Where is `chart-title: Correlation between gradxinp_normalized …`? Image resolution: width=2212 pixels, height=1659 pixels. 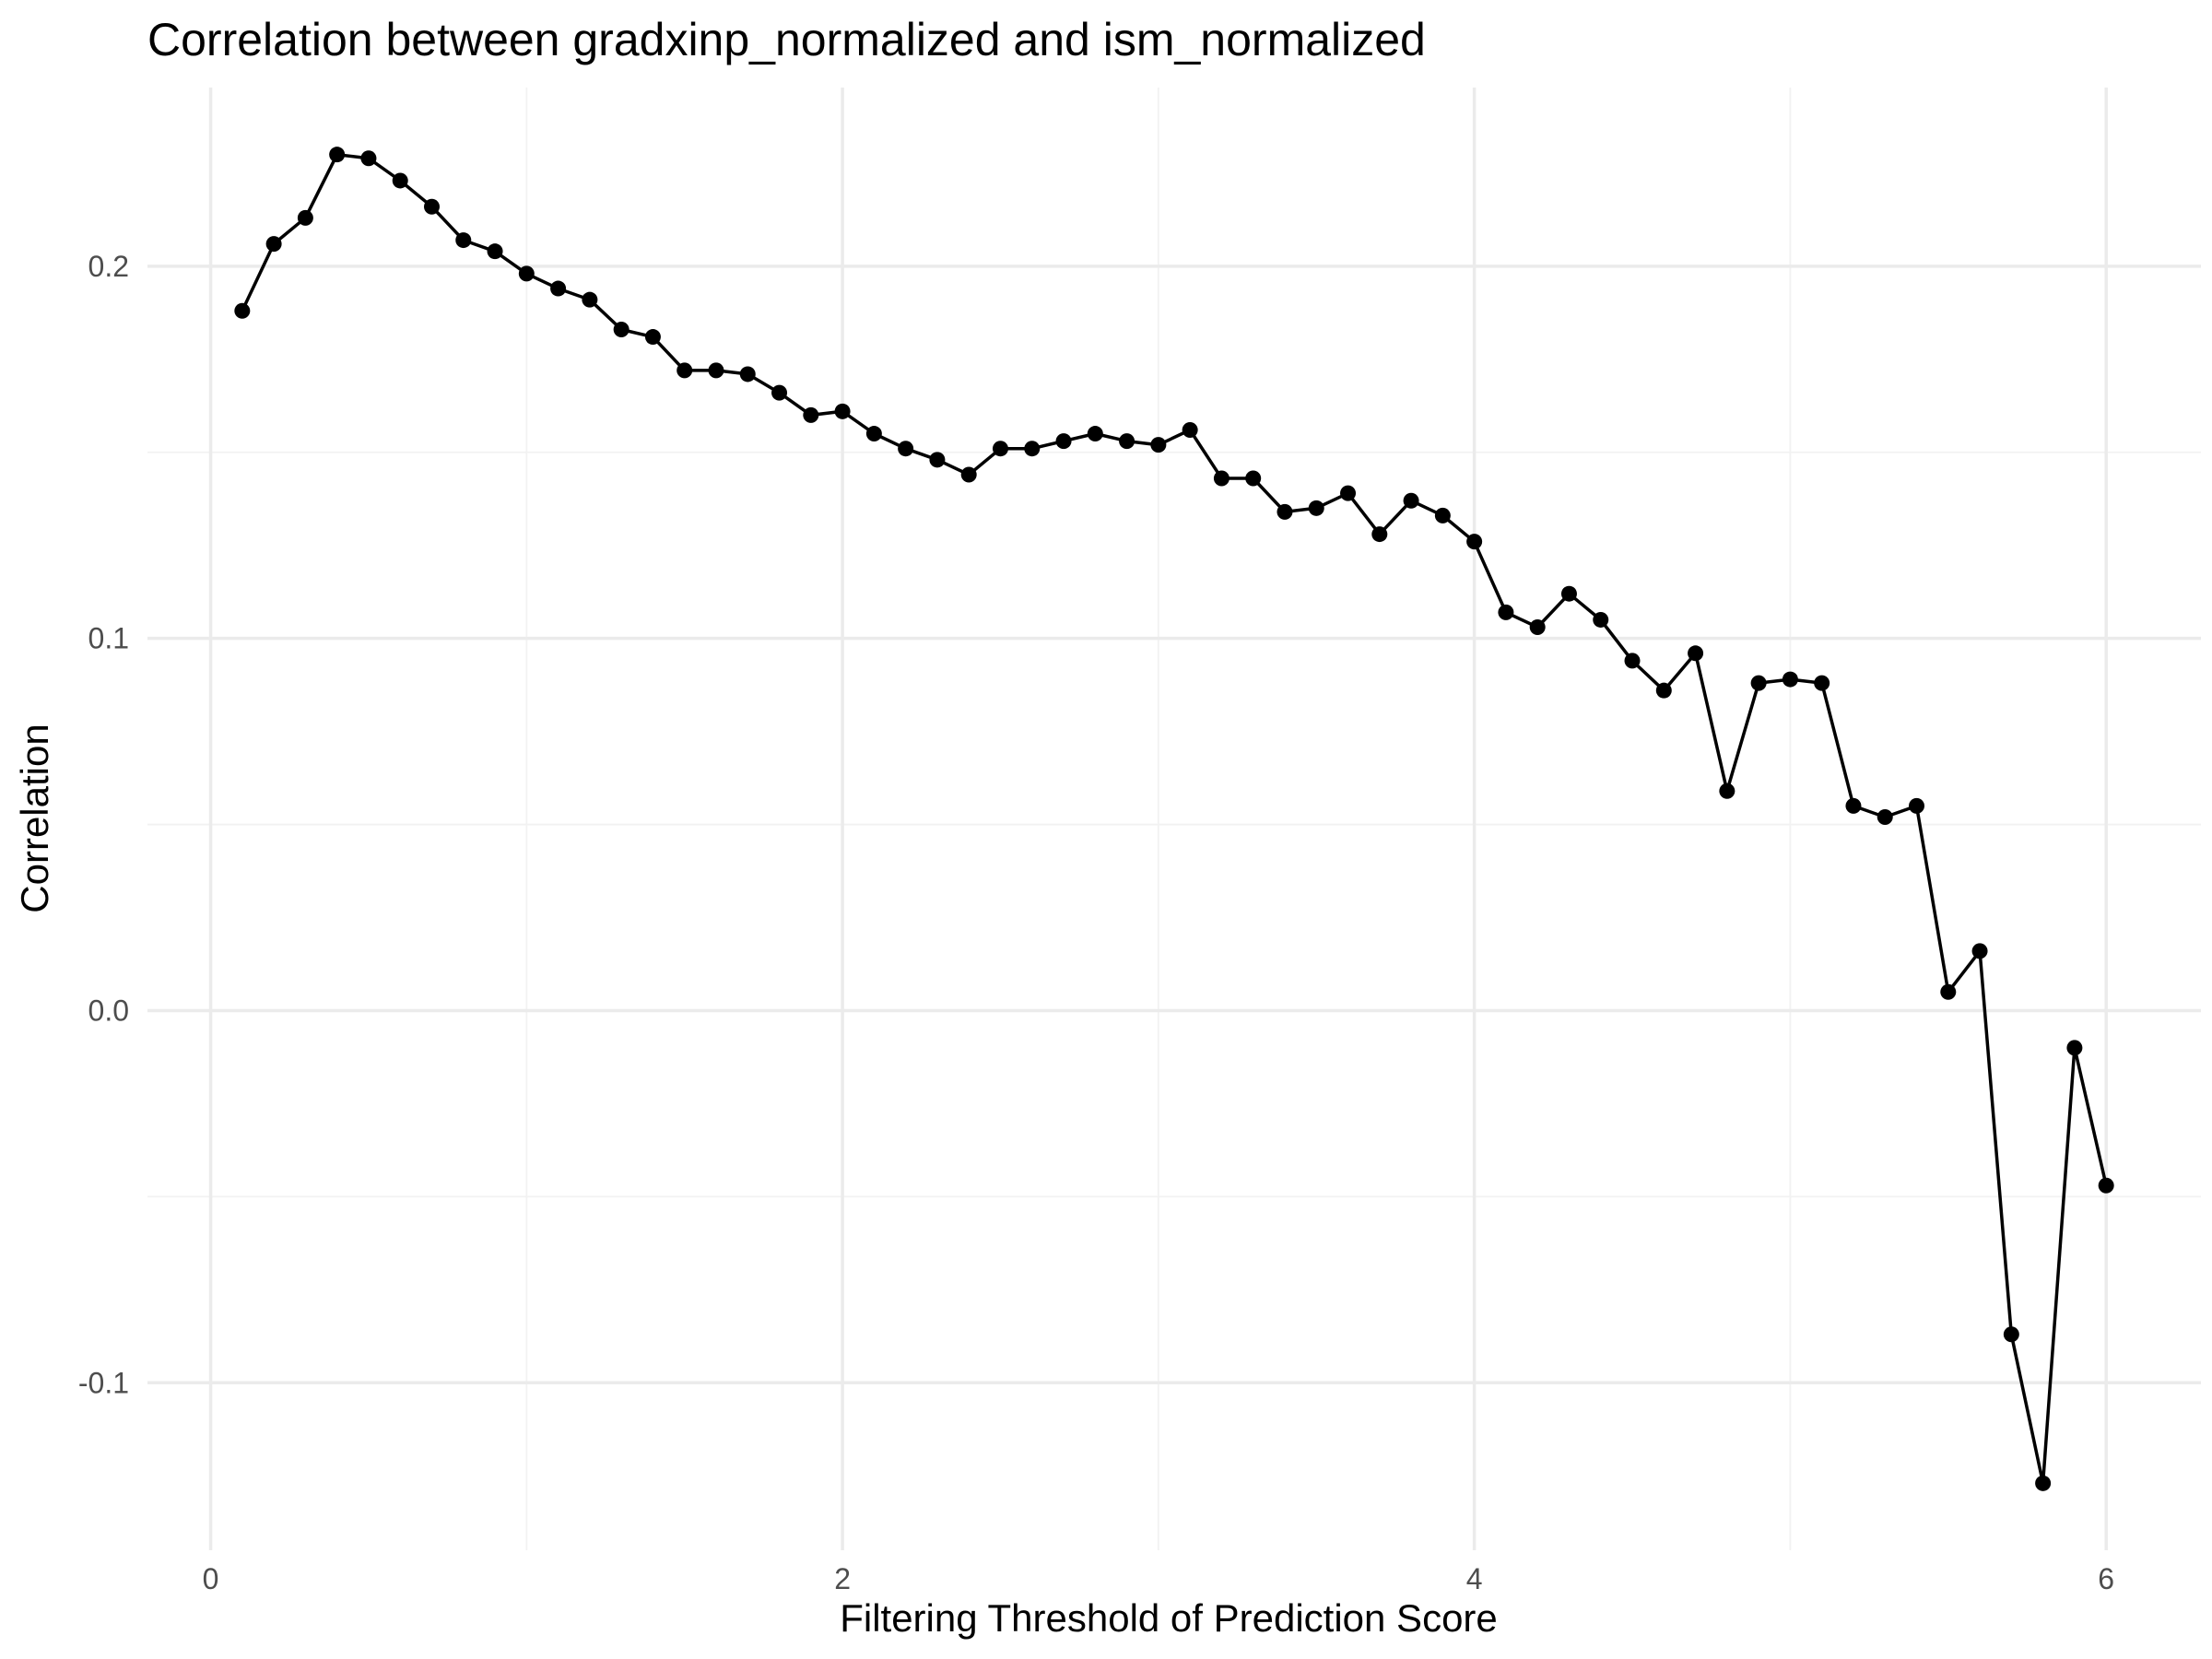 chart-title: Correlation between gradxinp_normalized … is located at coordinates (786, 39).